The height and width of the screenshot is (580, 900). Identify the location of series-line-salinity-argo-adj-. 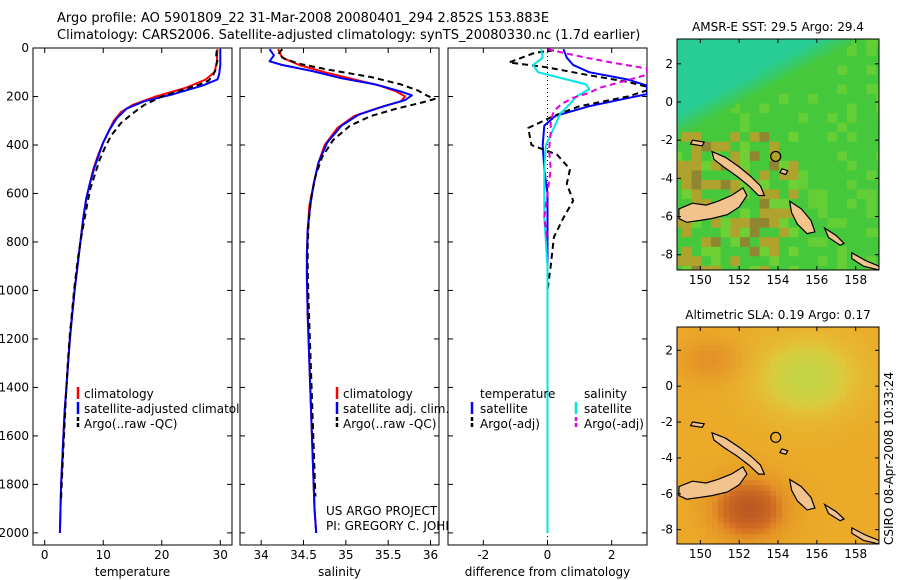
(595, 145).